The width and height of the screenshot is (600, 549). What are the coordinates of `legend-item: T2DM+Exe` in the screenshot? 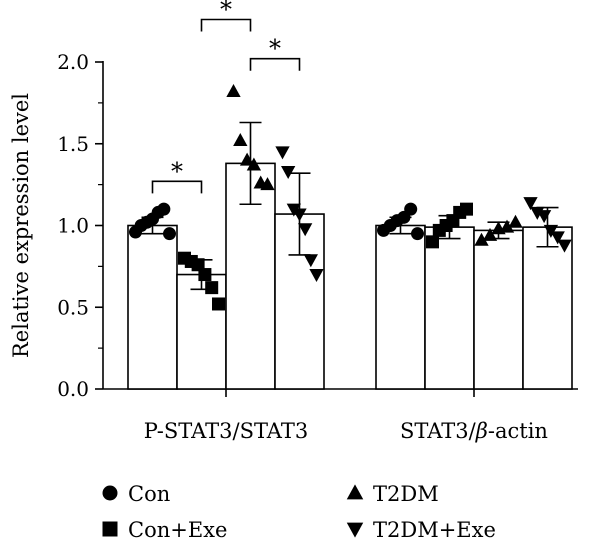 It's located at (421, 530).